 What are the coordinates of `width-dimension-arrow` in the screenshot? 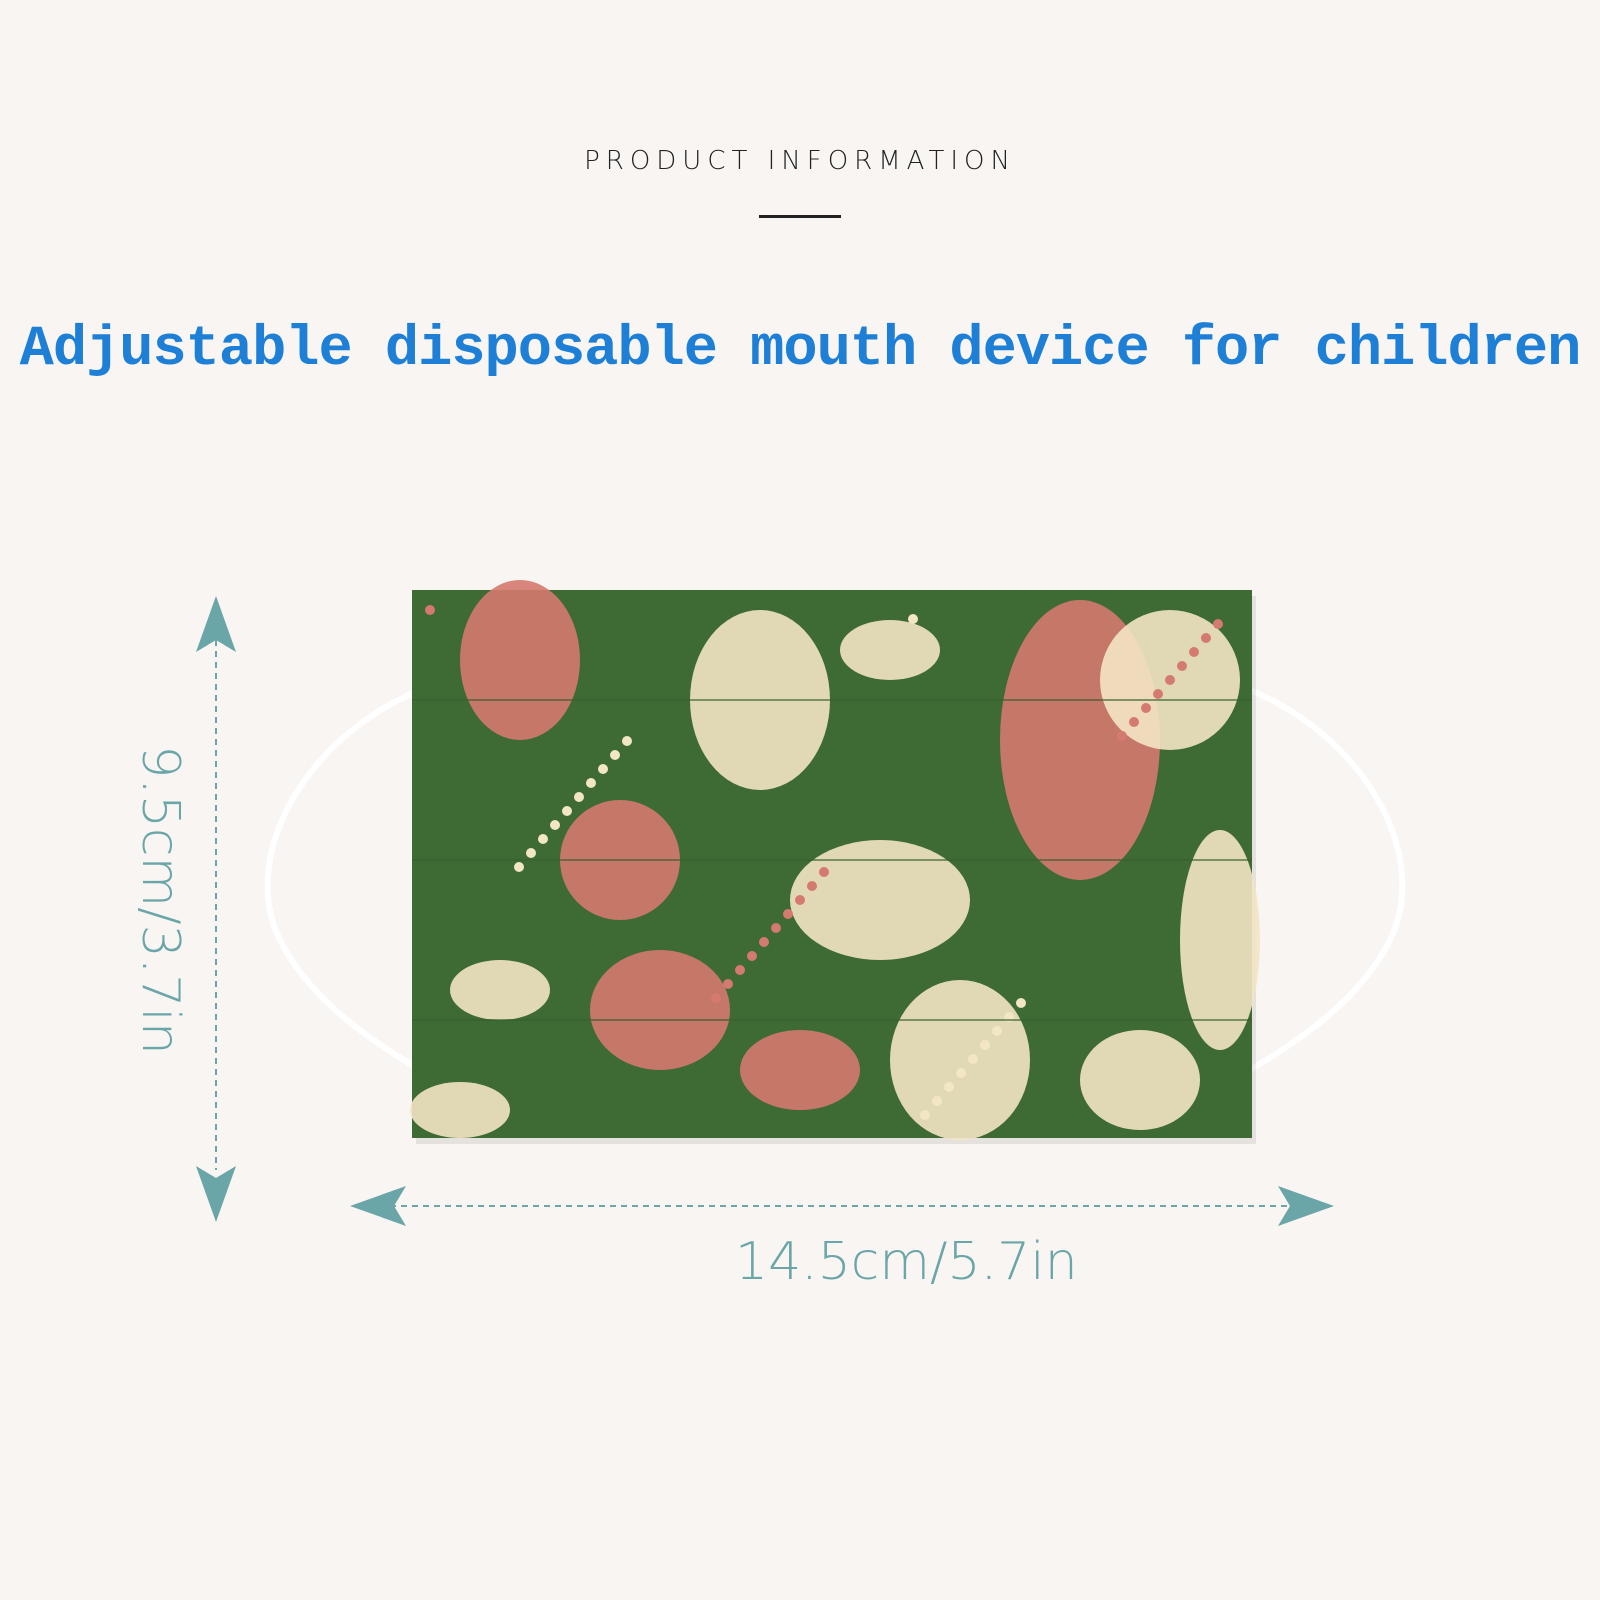 It's located at (842, 1206).